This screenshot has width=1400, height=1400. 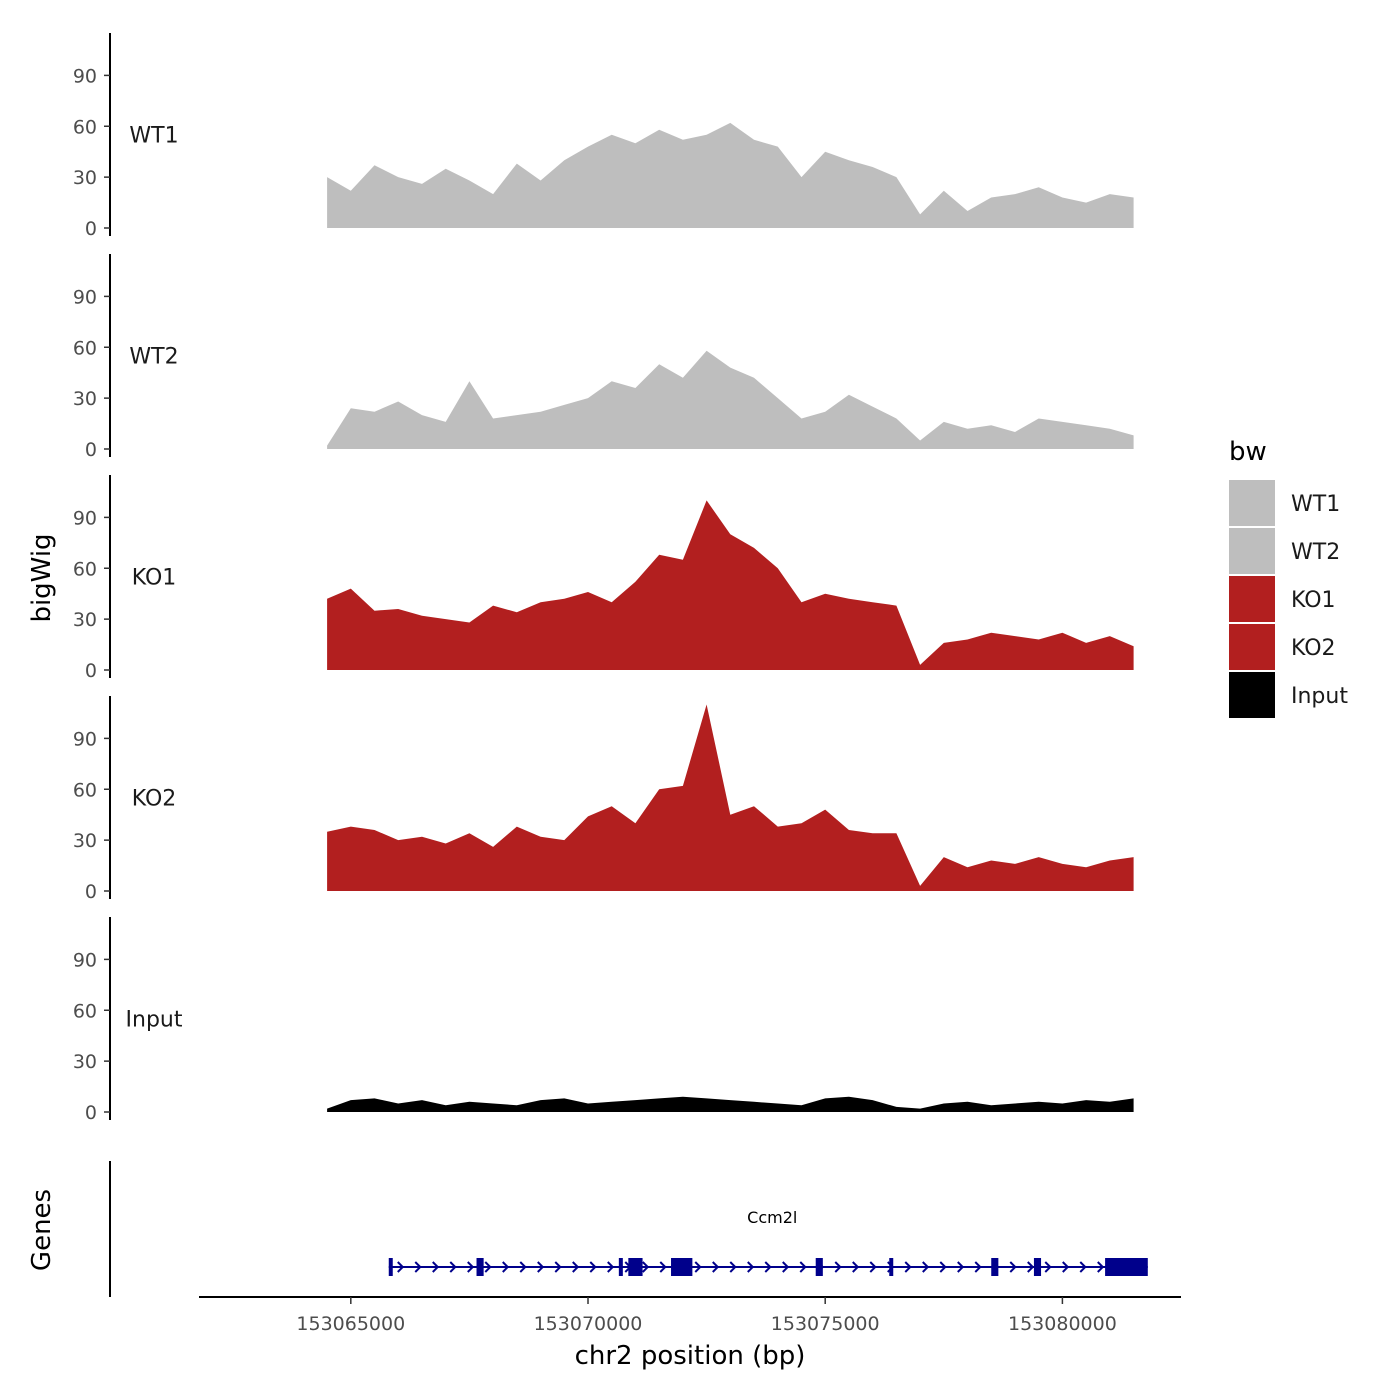 I want to click on coverage-area-wt2, so click(x=730, y=399).